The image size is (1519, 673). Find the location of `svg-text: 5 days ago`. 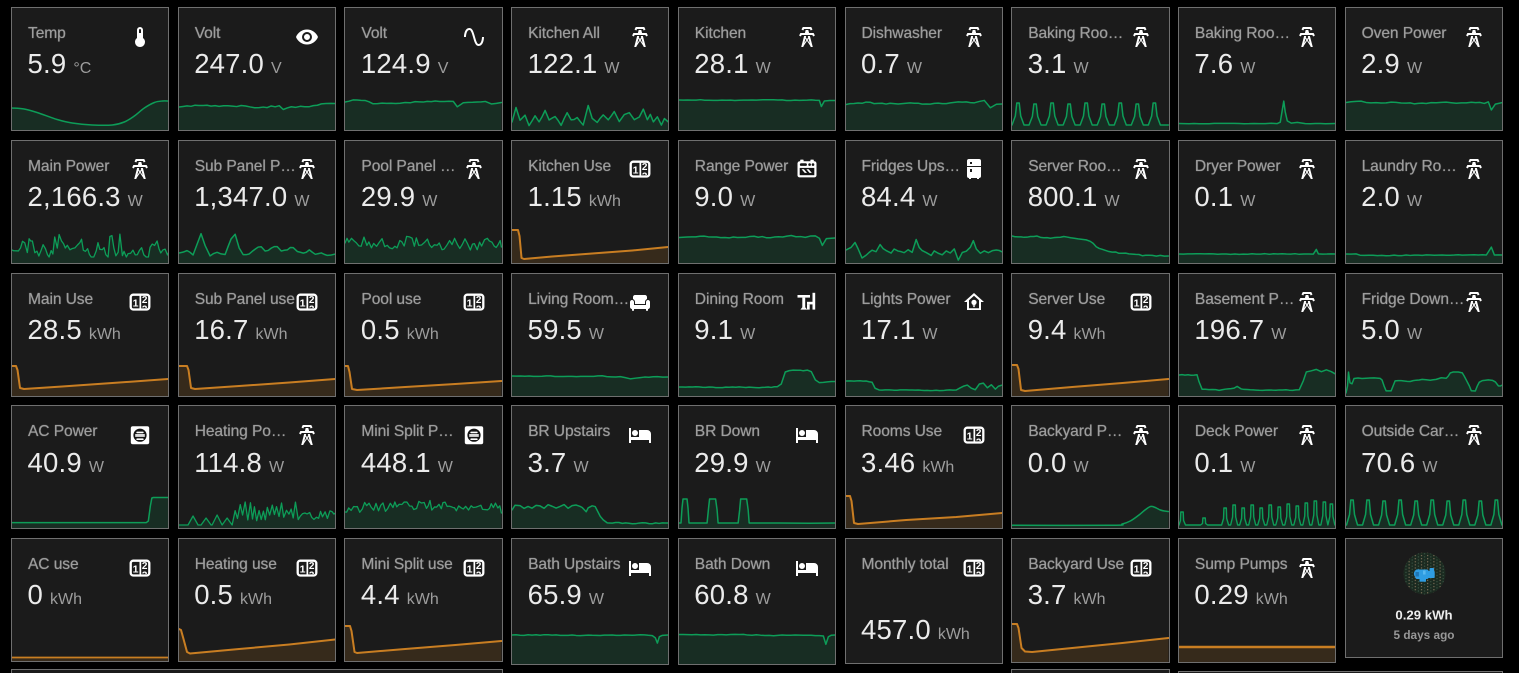

svg-text: 5 days ago is located at coordinates (1423, 635).